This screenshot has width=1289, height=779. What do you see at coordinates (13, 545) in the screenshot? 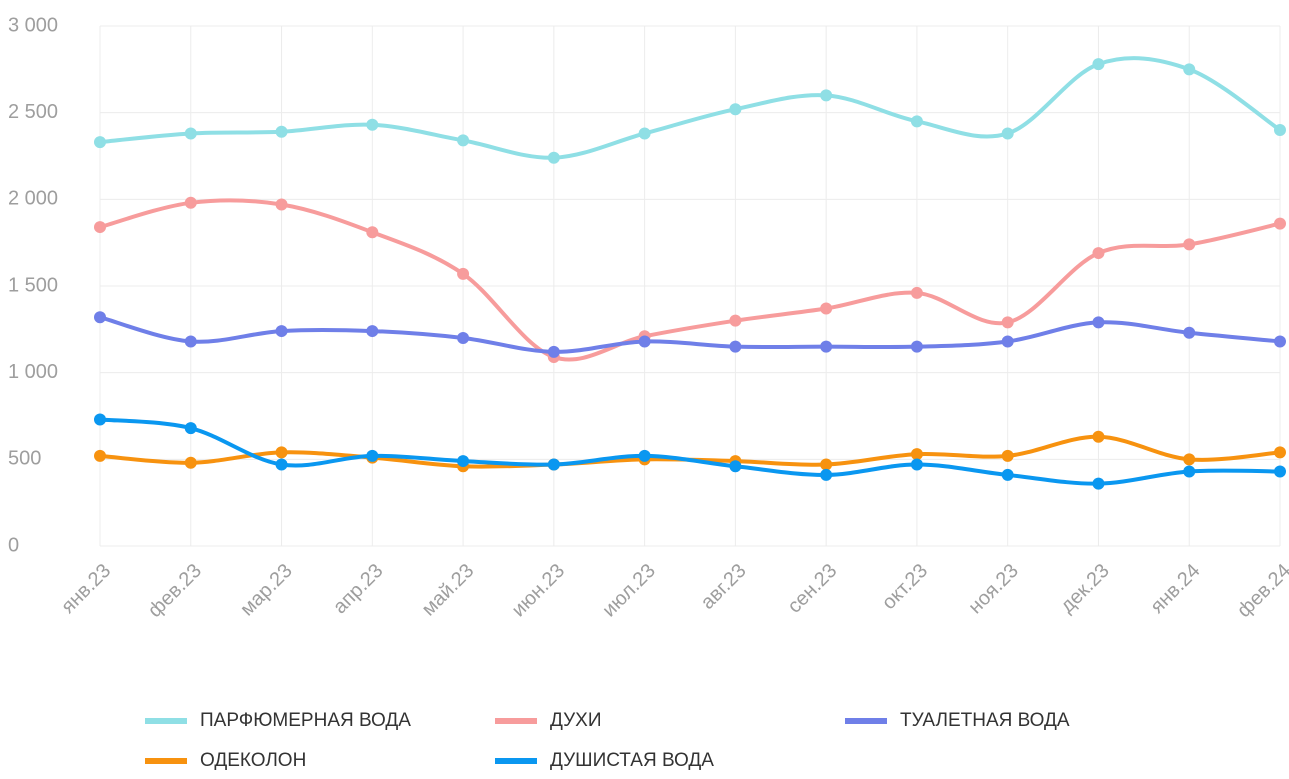
I see `y-tick-label: 0` at bounding box center [13, 545].